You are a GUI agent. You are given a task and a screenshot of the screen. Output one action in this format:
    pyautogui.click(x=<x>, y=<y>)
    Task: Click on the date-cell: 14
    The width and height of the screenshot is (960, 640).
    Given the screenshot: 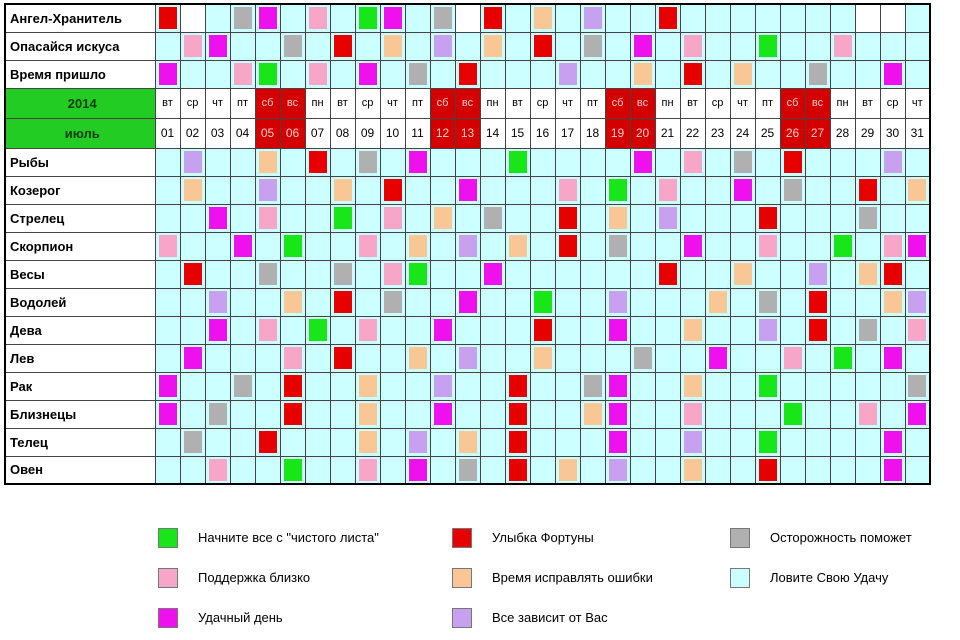 What is the action you would take?
    pyautogui.click(x=492, y=133)
    